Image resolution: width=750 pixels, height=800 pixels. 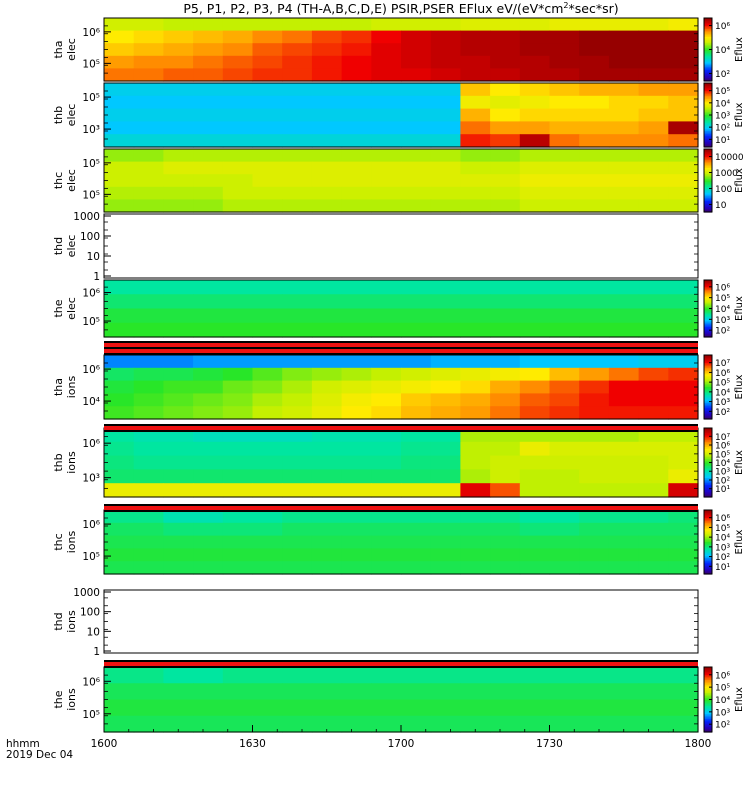 I want to click on colorbar-frame, so click(x=708, y=542).